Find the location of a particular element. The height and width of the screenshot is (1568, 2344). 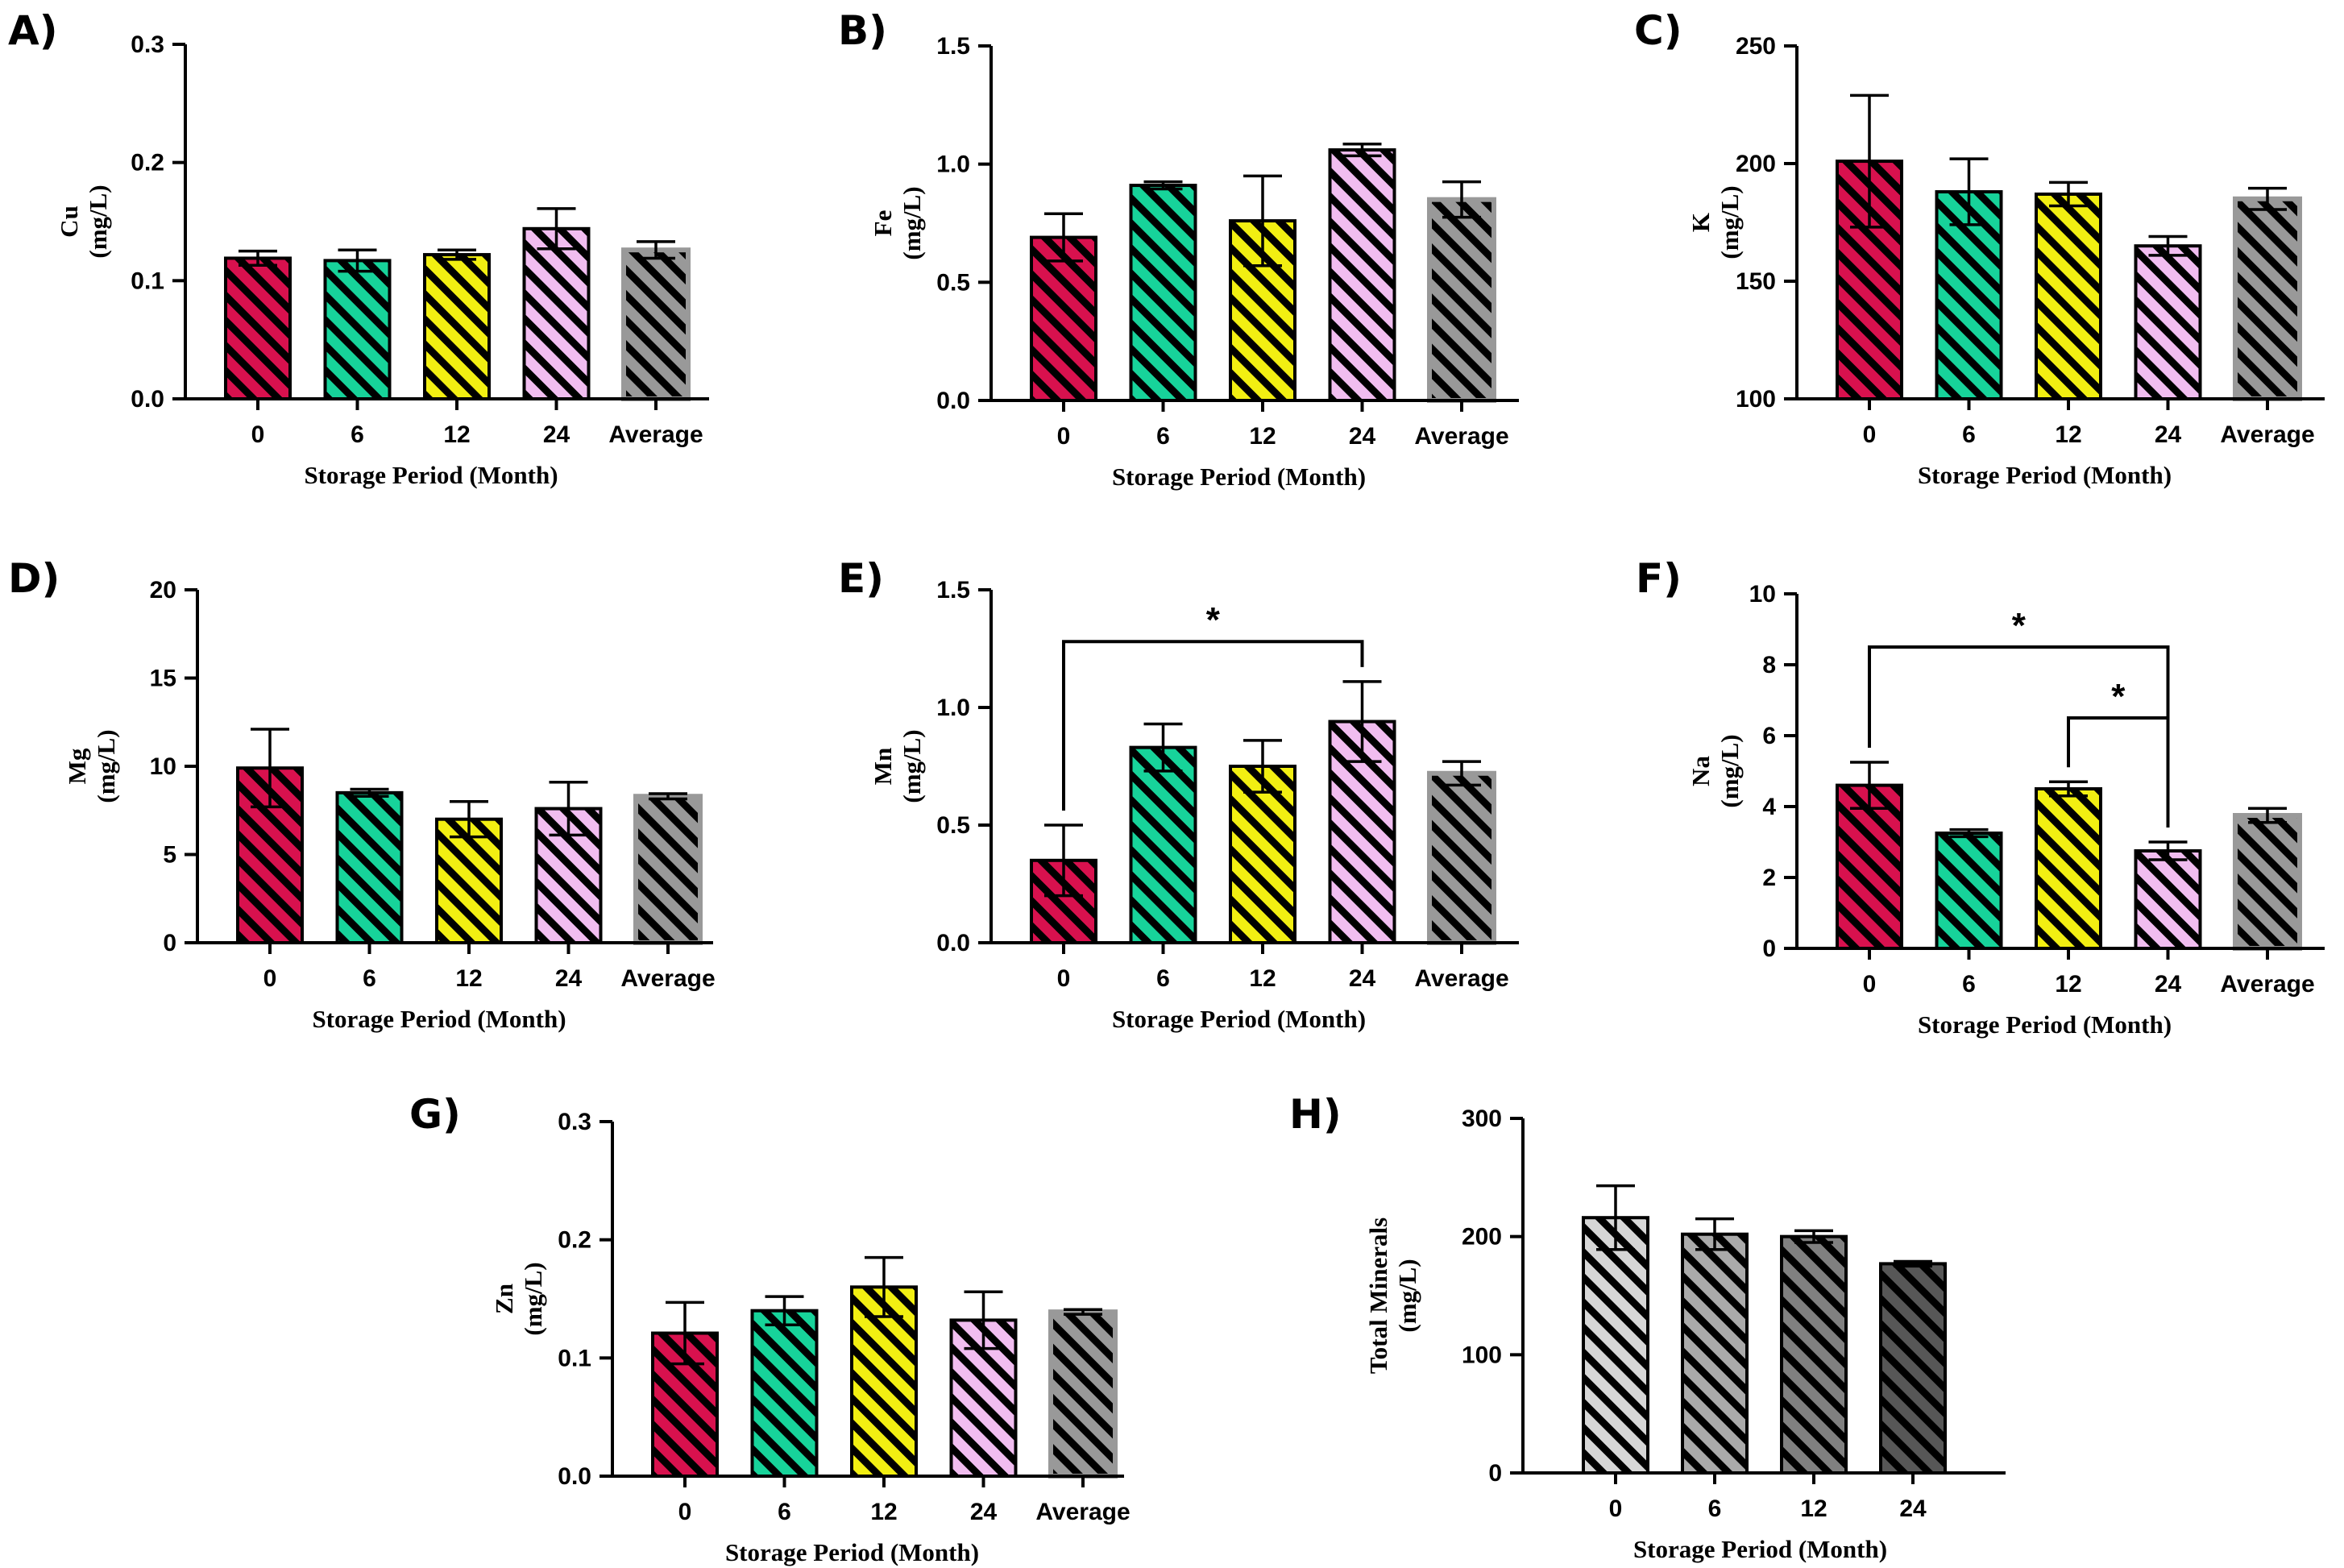

y-tick-label: 20 is located at coordinates (163, 590).